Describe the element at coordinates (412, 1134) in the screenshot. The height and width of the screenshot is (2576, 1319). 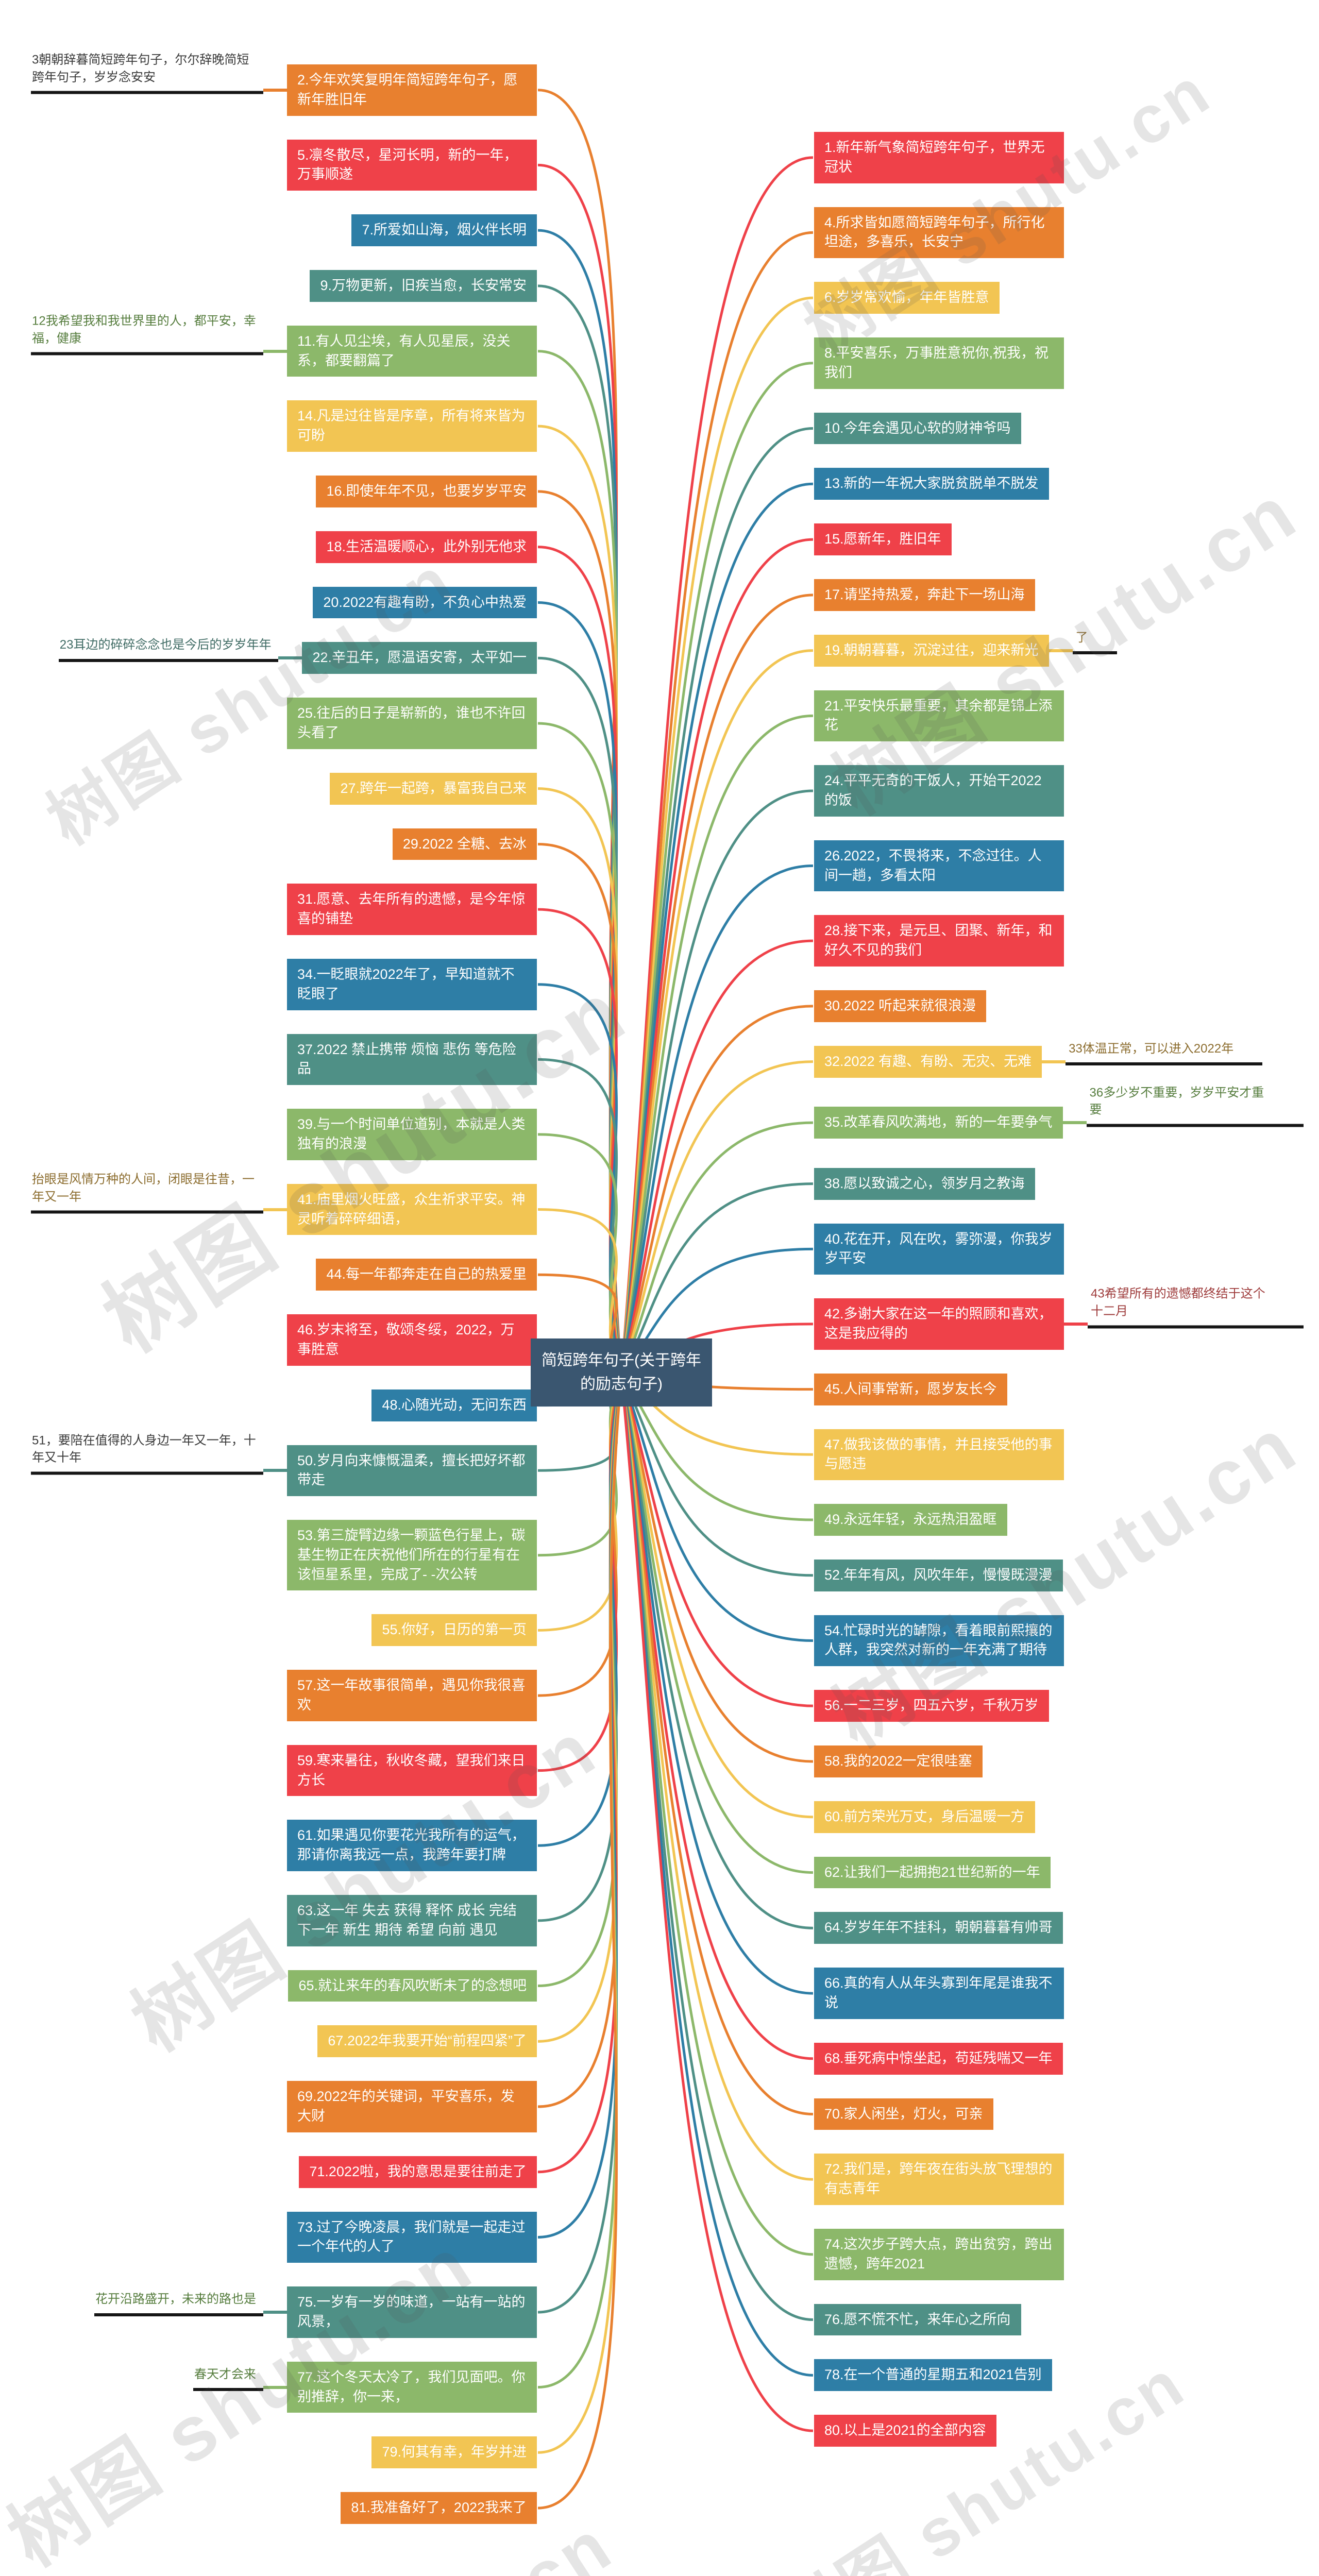
I see `branch-node-39: 39.与一个时间单位道别，本就是人类独有的浪漫` at that location.